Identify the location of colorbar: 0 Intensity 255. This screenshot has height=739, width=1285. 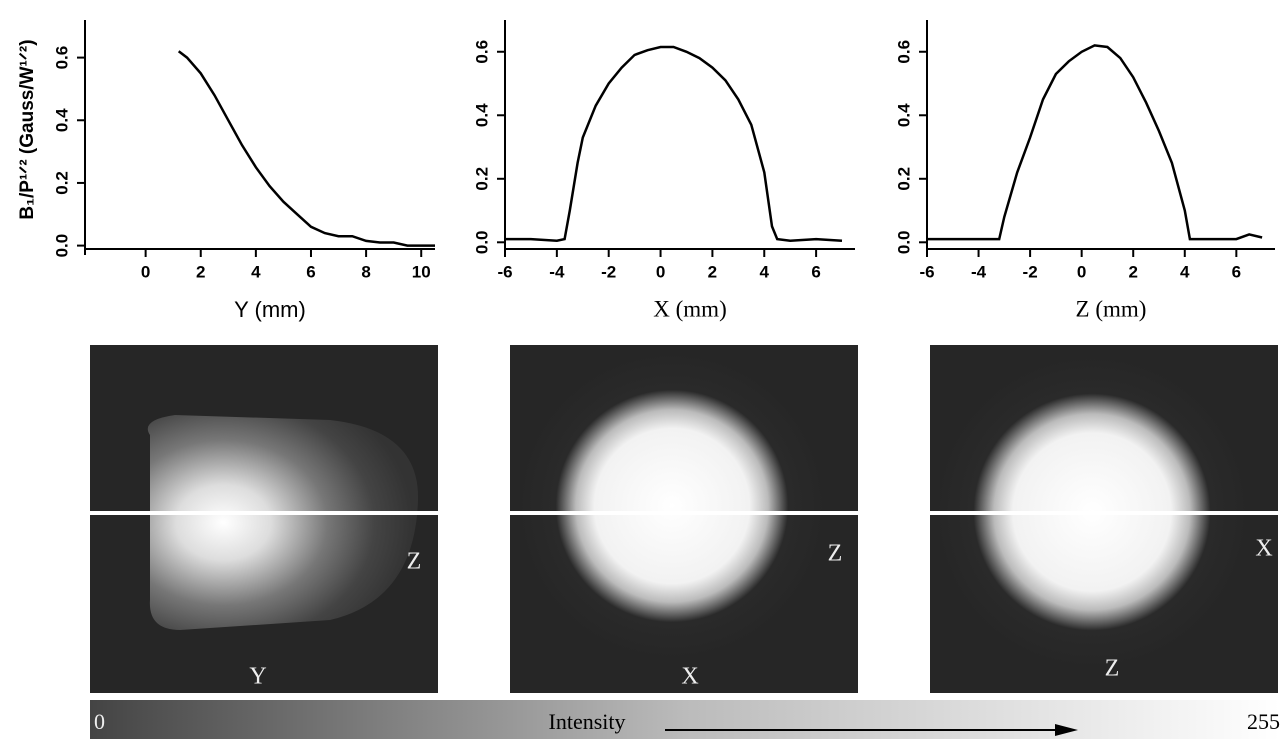
(685, 719).